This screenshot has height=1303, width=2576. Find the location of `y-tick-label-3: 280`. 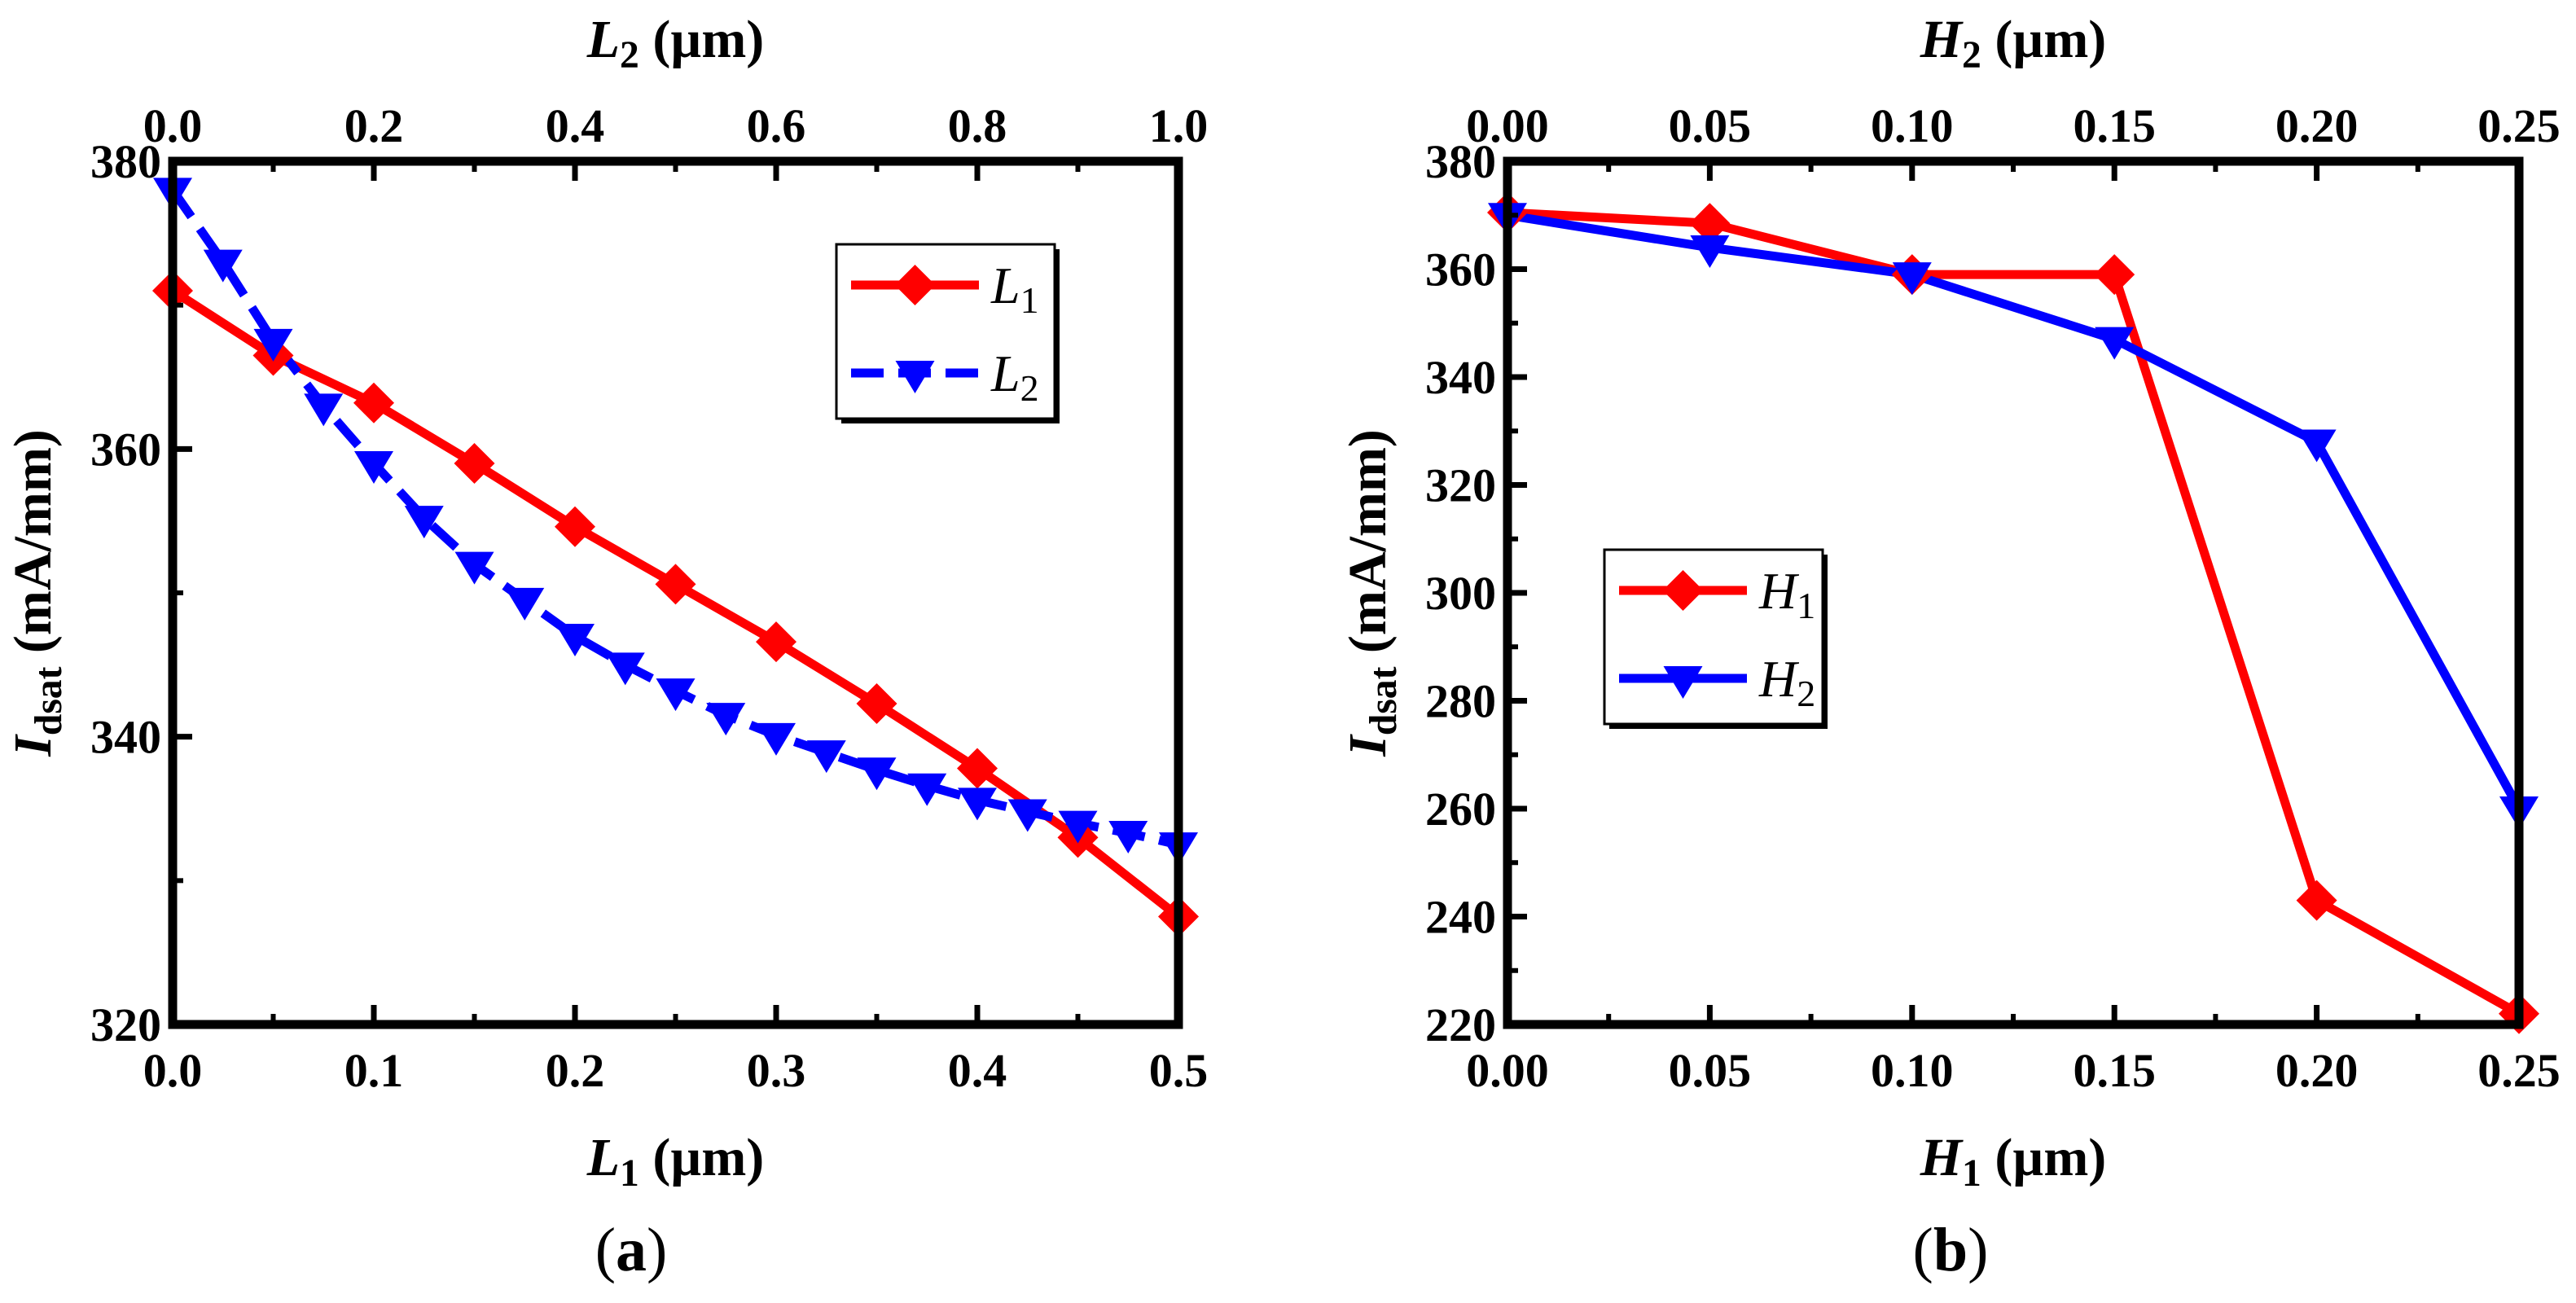

y-tick-label-3: 280 is located at coordinates (1460, 701).